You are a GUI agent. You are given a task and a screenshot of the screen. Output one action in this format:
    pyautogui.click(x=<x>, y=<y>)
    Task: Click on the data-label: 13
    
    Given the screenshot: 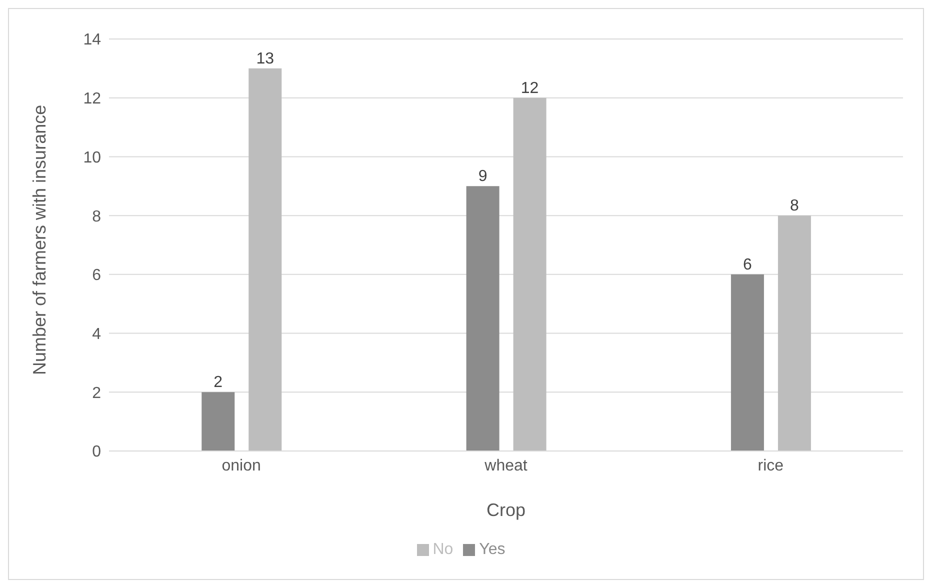 What is the action you would take?
    pyautogui.click(x=265, y=59)
    